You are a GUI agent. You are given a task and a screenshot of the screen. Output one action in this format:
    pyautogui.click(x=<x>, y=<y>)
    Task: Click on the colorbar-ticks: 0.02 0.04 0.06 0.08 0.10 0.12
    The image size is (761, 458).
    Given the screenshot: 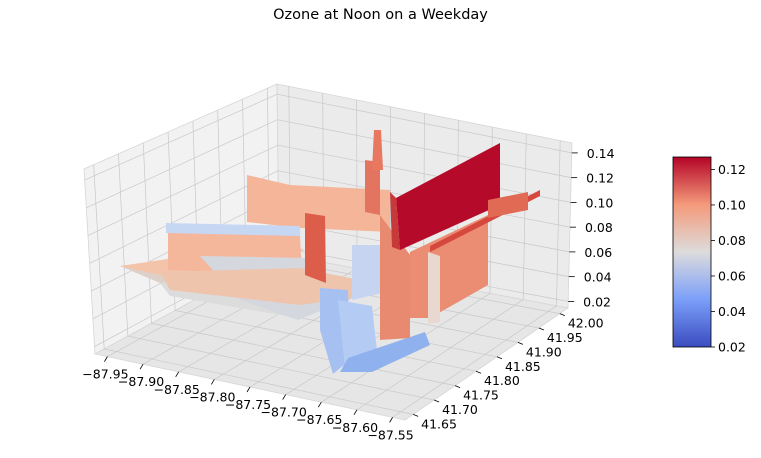 What is the action you would take?
    pyautogui.click(x=728, y=258)
    